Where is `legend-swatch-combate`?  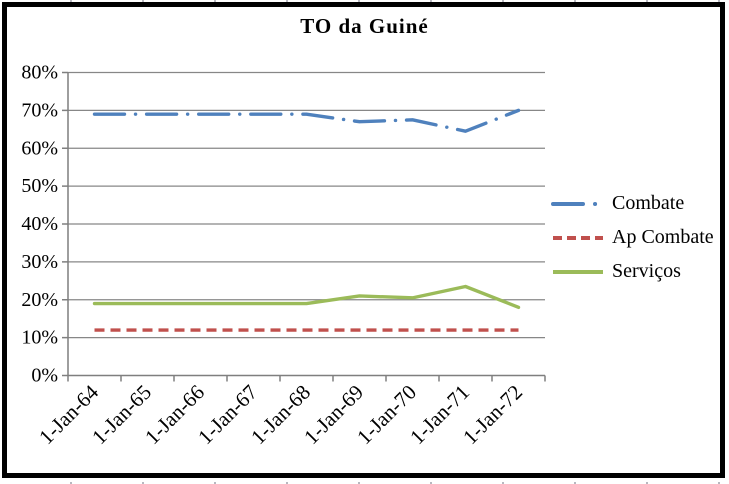 legend-swatch-combate is located at coordinates (578, 203).